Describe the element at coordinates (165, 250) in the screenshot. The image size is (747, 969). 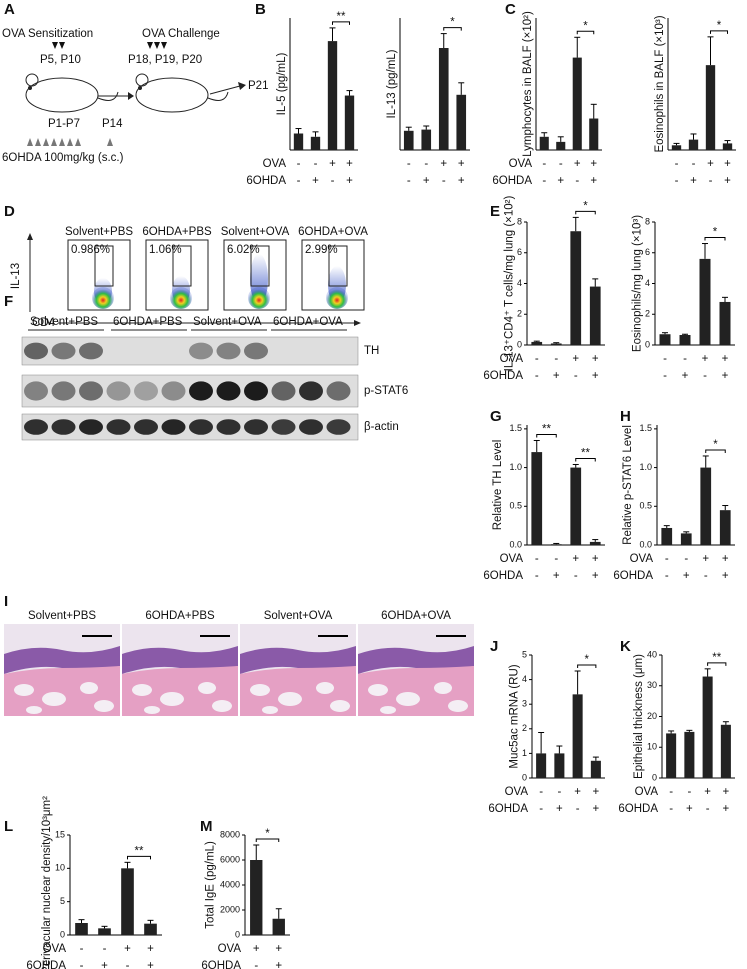
I see `gate-percent: 1.06%` at that location.